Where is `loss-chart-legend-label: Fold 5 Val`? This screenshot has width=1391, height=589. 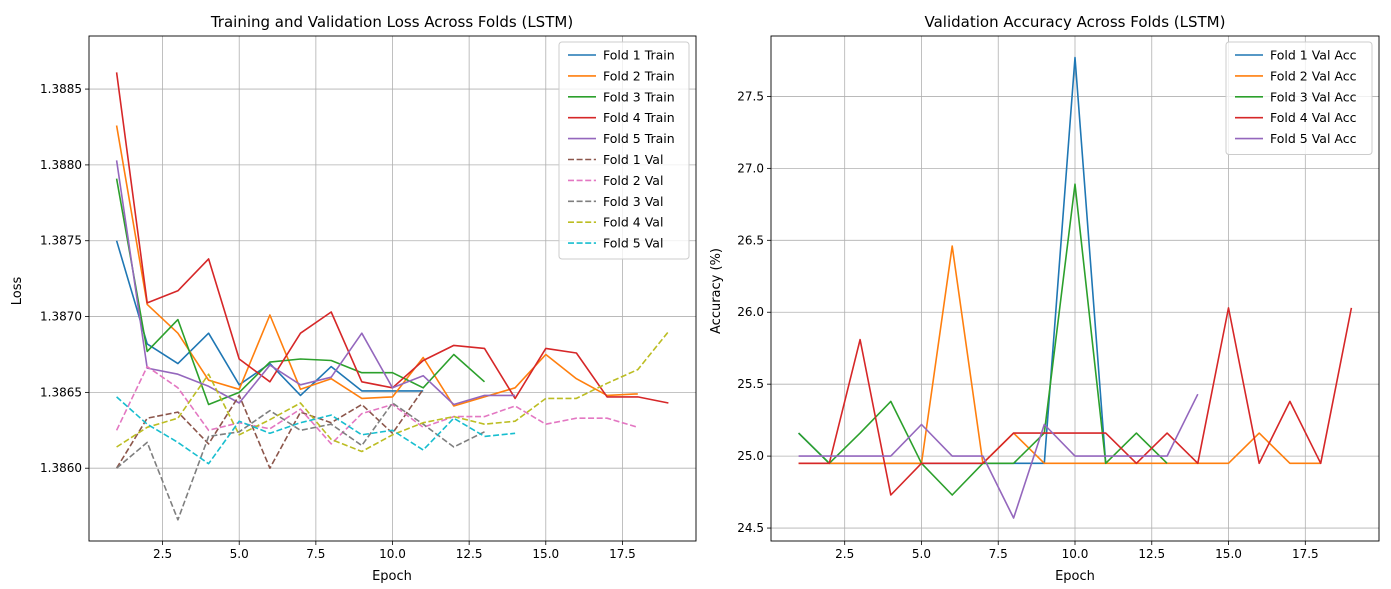 loss-chart-legend-label: Fold 5 Val is located at coordinates (633, 243).